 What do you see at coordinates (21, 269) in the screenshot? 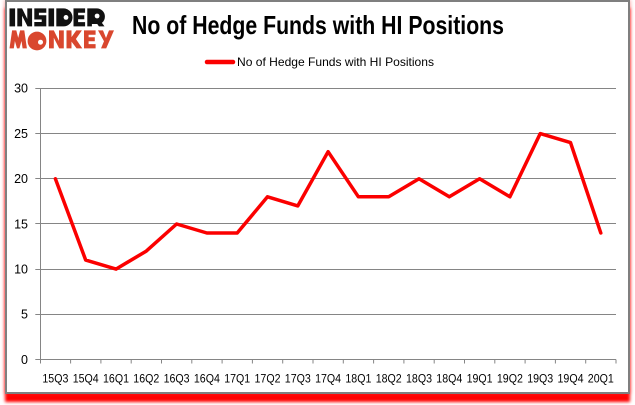
I see `svg-text: 10` at bounding box center [21, 269].